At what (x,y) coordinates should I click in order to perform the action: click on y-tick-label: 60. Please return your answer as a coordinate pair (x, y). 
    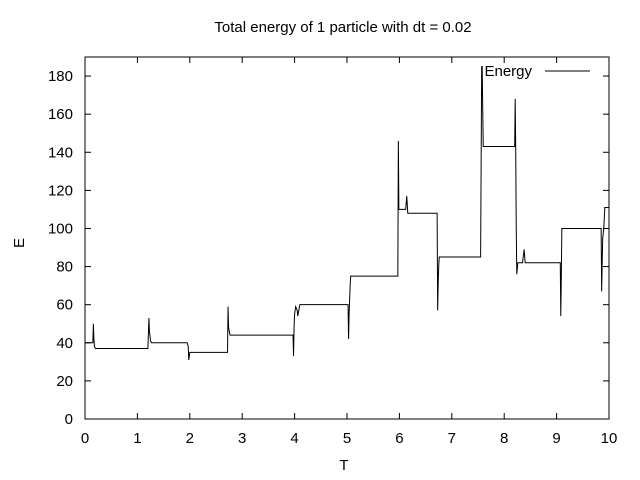
    Looking at the image, I should click on (64, 305).